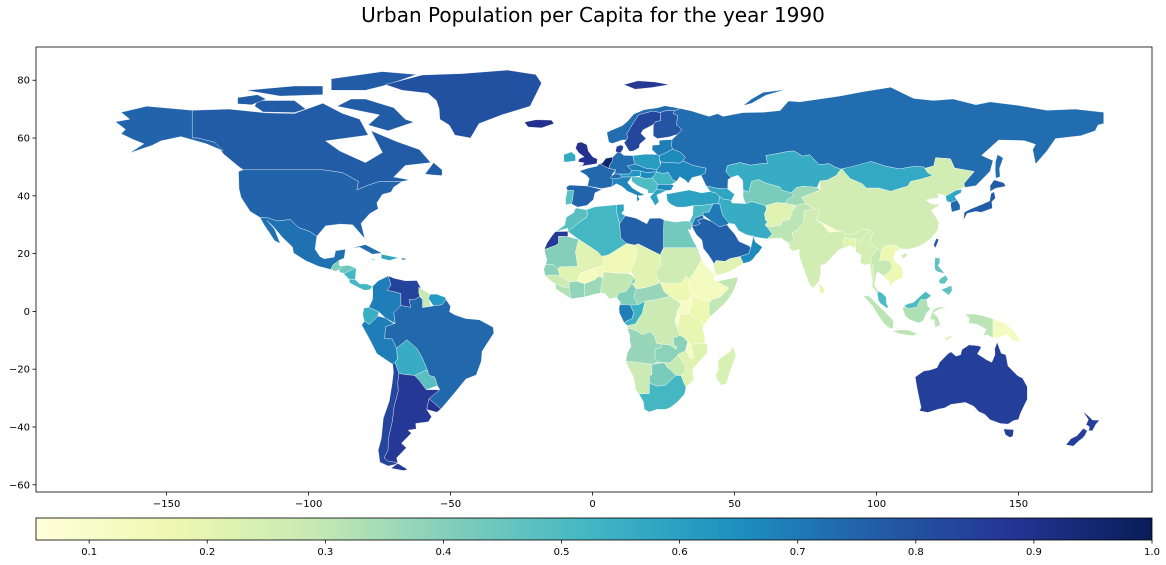 The height and width of the screenshot is (565, 1166). What do you see at coordinates (19, 370) in the screenshot?
I see `y-tick-label: −20` at bounding box center [19, 370].